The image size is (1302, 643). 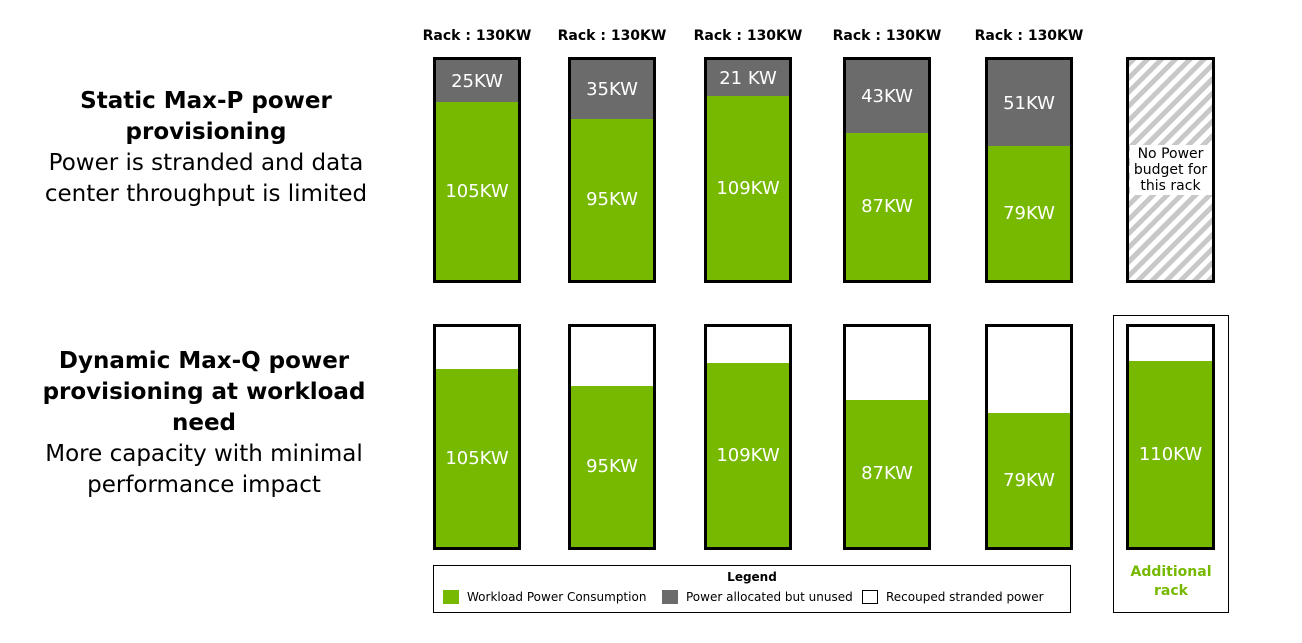 What do you see at coordinates (670, 597) in the screenshot?
I see `unused-swatch` at bounding box center [670, 597].